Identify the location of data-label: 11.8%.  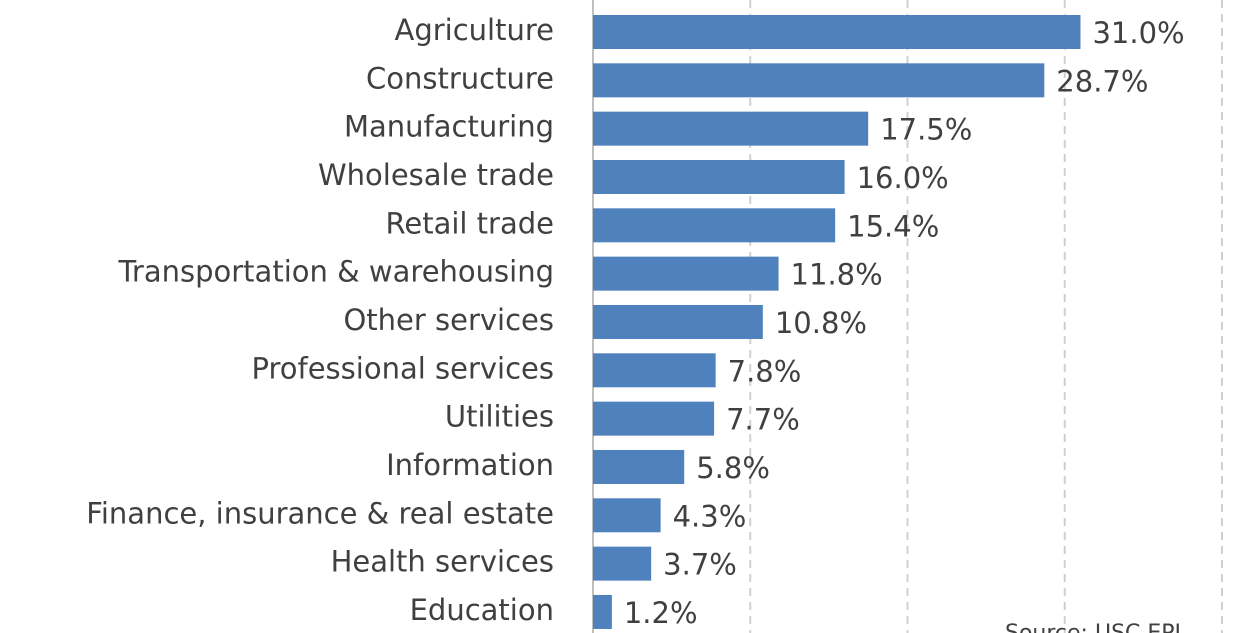
(837, 275).